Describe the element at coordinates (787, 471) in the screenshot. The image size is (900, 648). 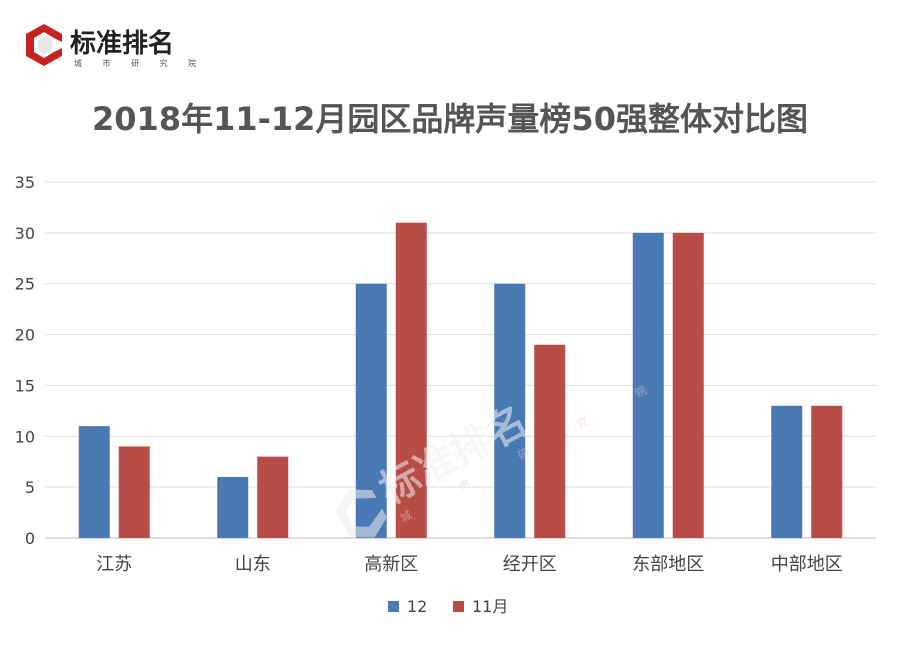
I see `bar-12-中部地区` at that location.